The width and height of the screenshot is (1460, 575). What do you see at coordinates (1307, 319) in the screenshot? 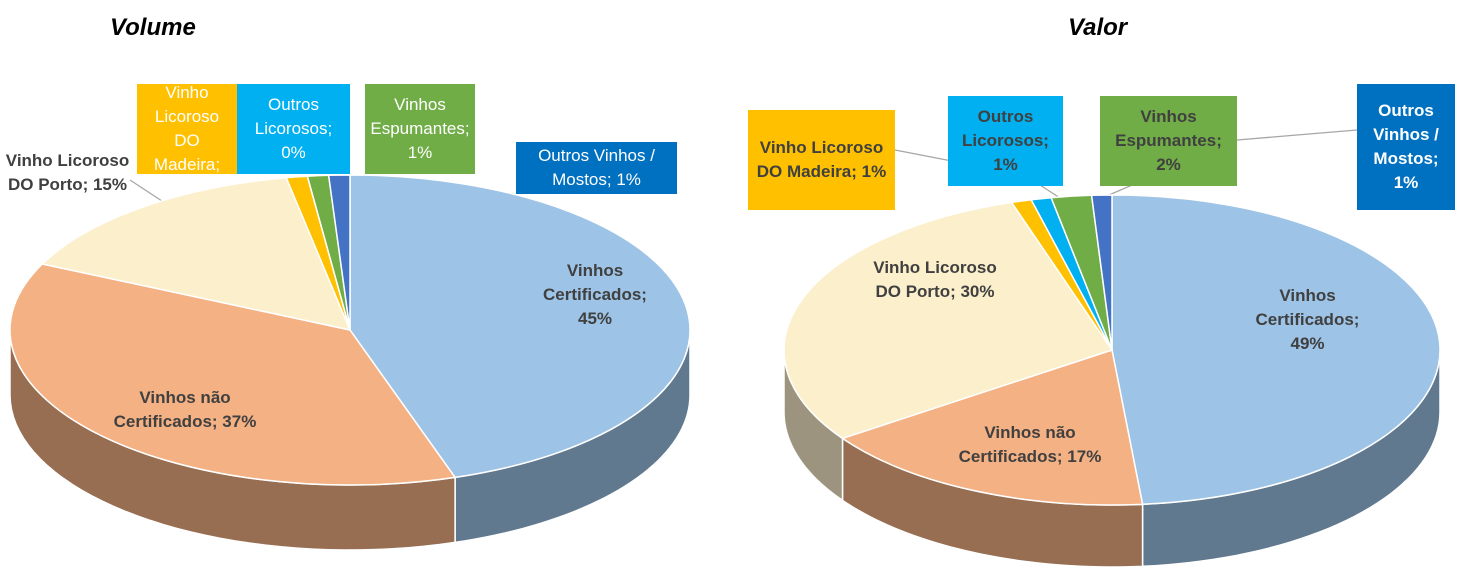
I see `data-label: Vinhos Certificados; 49%` at bounding box center [1307, 319].